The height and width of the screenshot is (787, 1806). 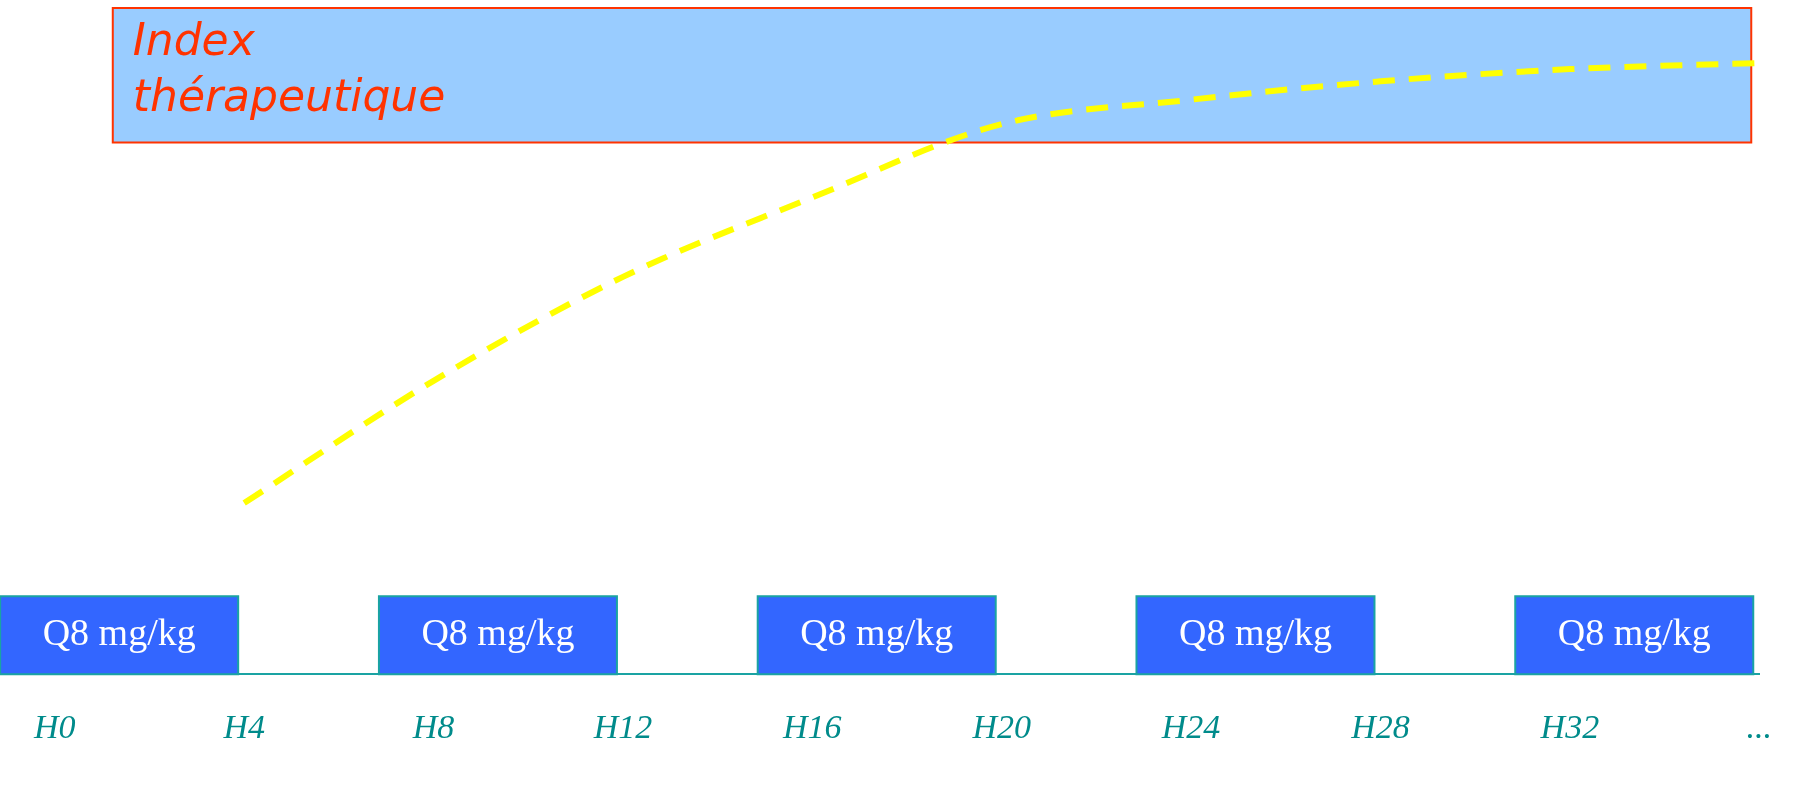 What do you see at coordinates (1001, 726) in the screenshot?
I see `x-tick-label: H20` at bounding box center [1001, 726].